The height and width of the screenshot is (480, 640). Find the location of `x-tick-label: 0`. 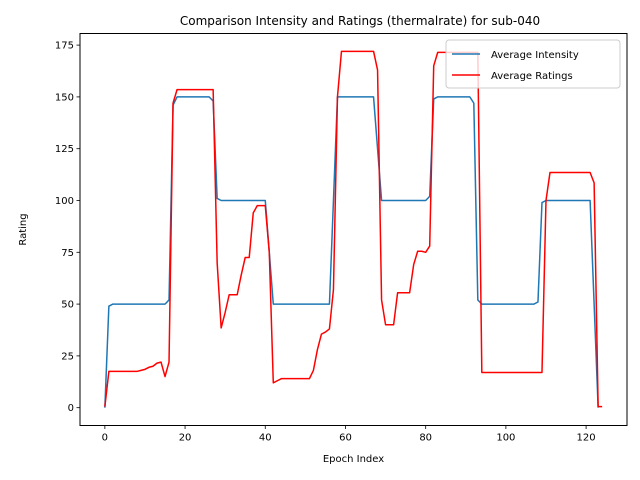

x-tick-label: 0 is located at coordinates (105, 438).